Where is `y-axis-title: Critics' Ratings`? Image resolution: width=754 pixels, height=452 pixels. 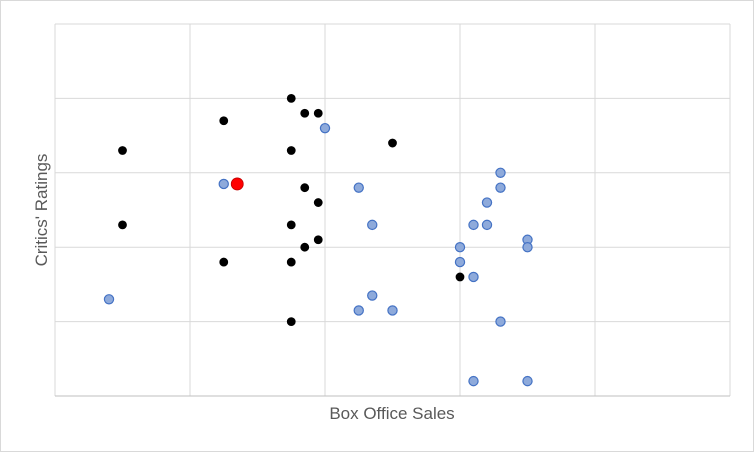
y-axis-title: Critics' Ratings is located at coordinates (41, 210).